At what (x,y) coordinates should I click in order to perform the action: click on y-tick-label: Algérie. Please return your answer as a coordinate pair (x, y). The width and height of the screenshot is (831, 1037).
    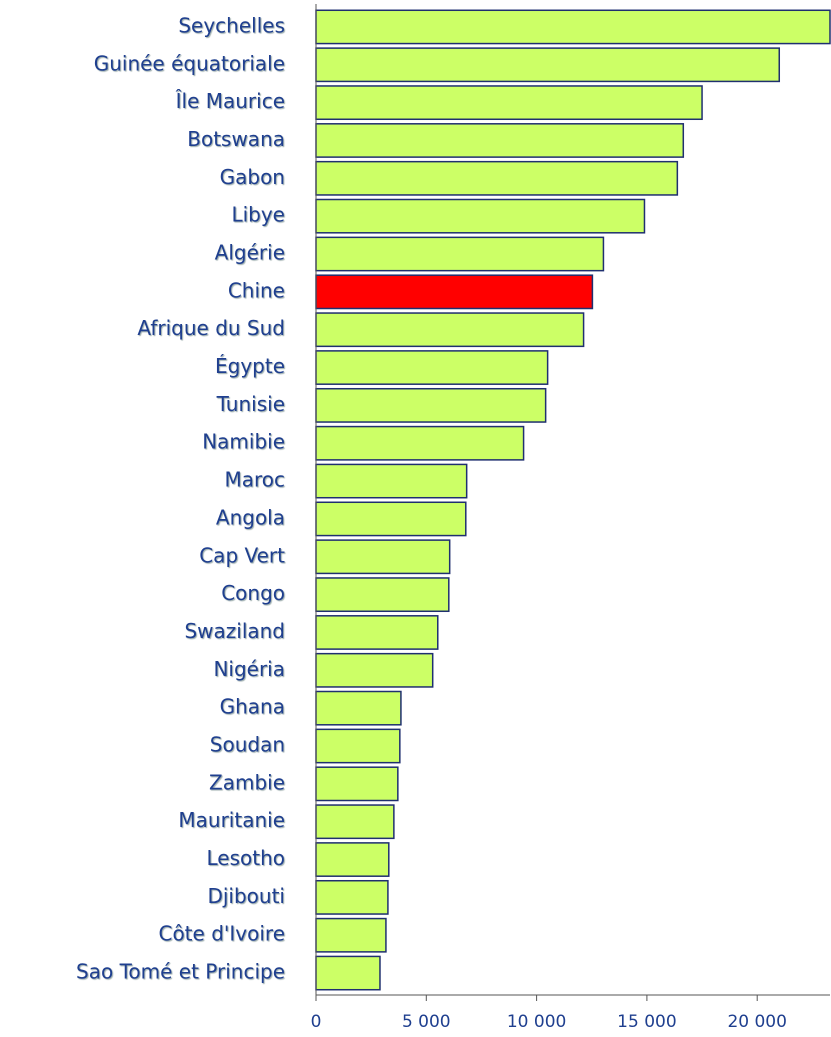
    Looking at the image, I should click on (250, 253).